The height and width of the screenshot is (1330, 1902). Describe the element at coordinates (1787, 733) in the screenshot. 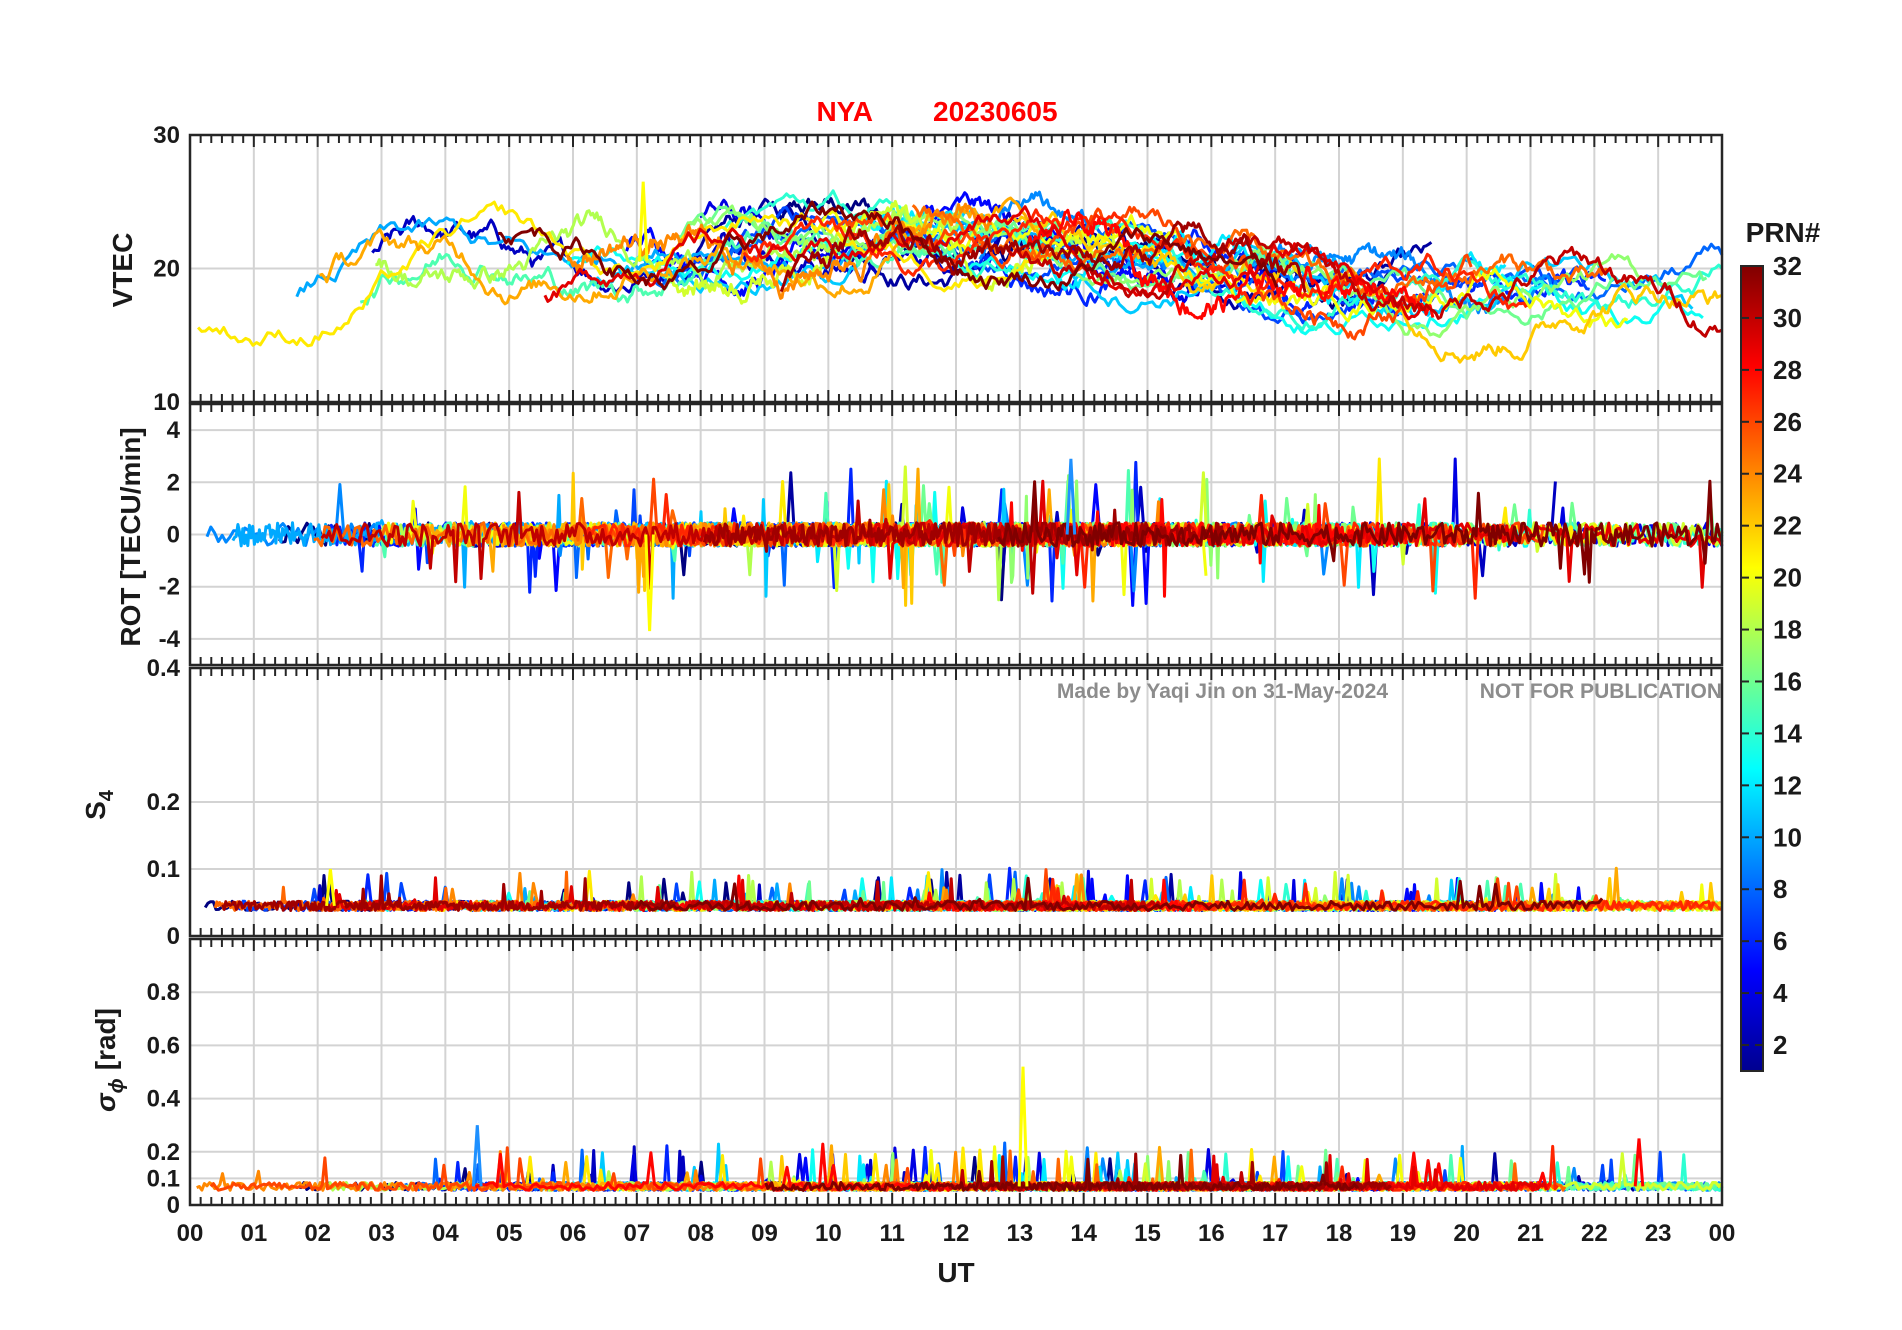

I see `colorbar-tick-label: 14` at that location.